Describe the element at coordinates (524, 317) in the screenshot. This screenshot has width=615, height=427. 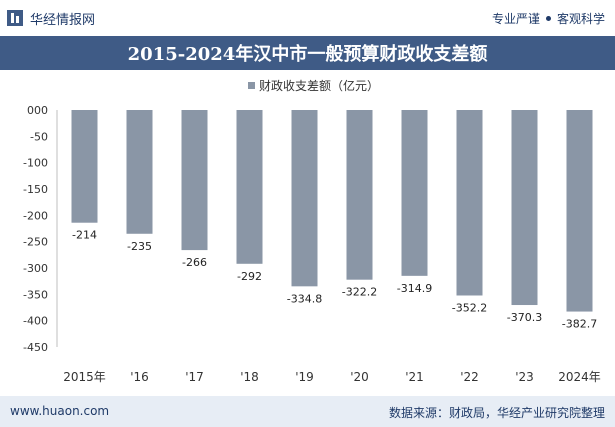
I see `data-label: -370.3` at that location.